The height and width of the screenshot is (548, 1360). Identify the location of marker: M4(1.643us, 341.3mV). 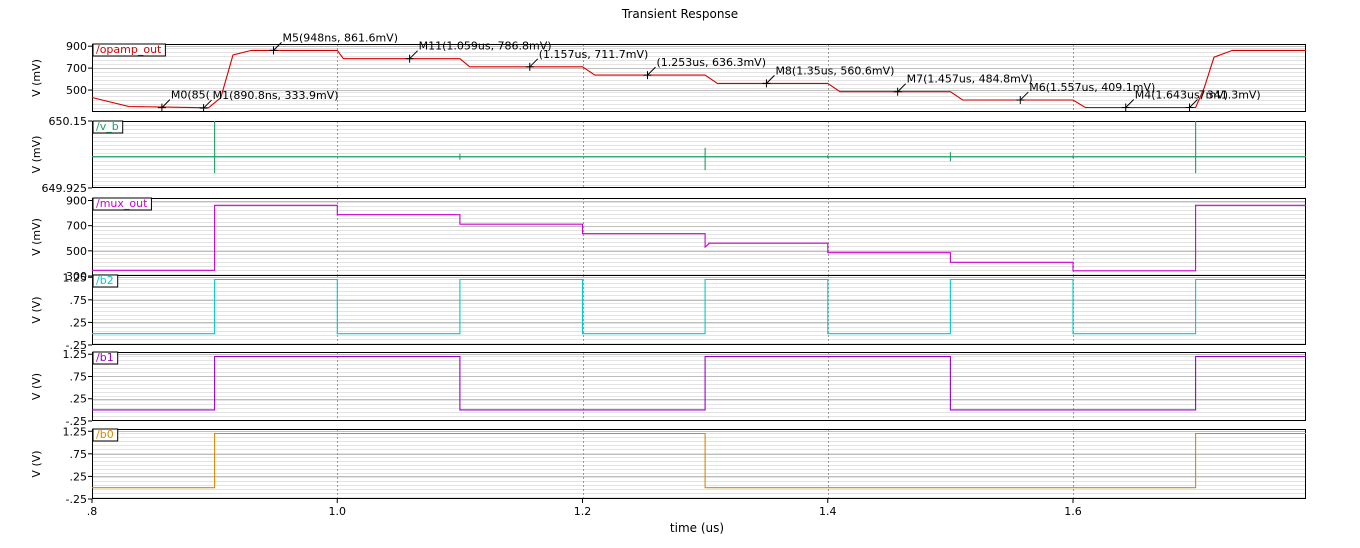
(1191, 100).